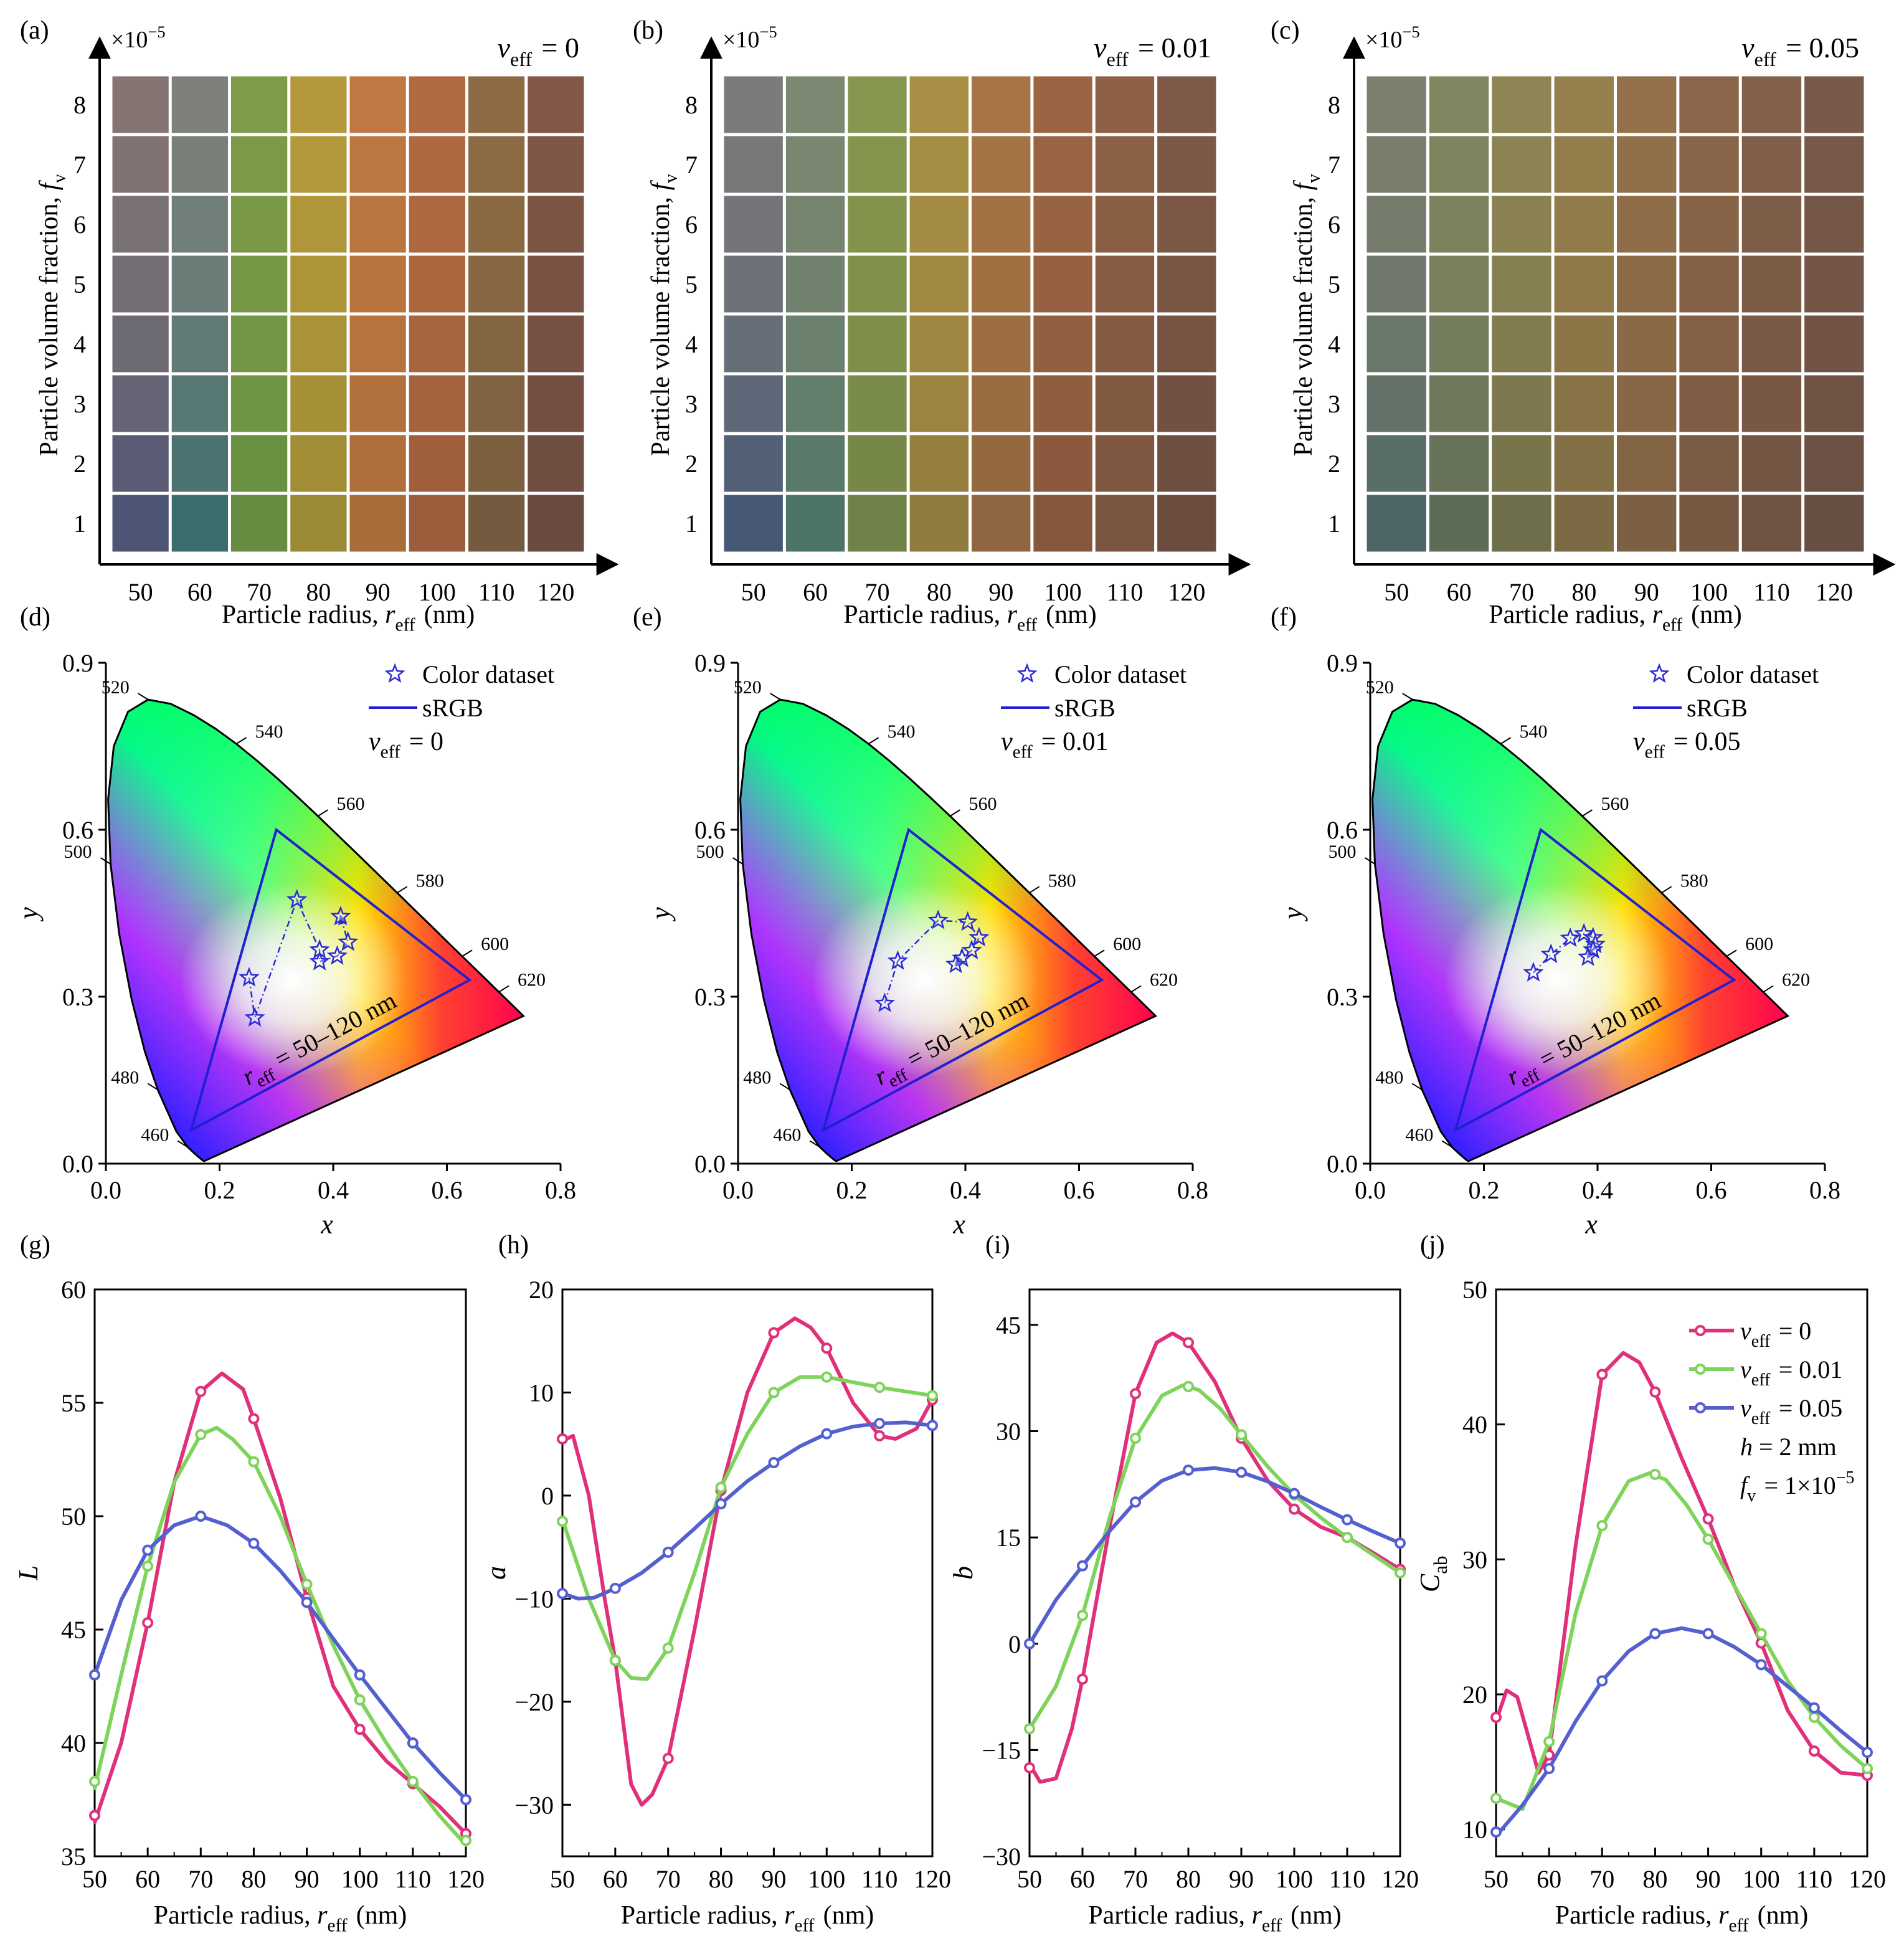 This screenshot has height=1951, width=1904. I want to click on label-part: = 0.01, so click(1808, 1369).